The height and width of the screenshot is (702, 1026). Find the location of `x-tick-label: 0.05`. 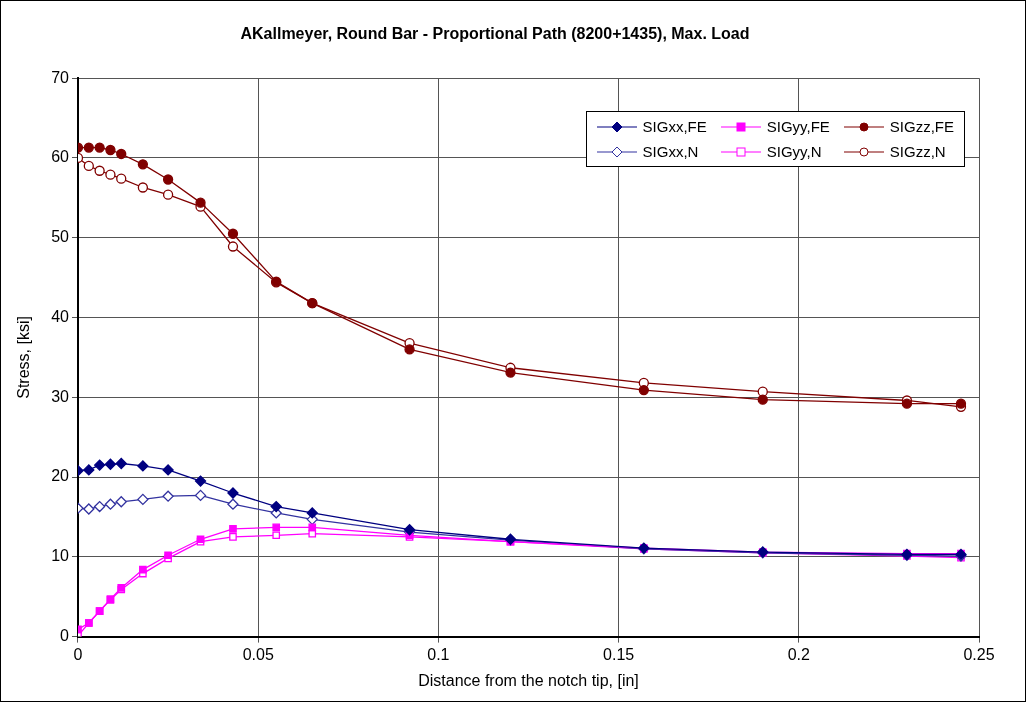

x-tick-label: 0.05 is located at coordinates (258, 654).